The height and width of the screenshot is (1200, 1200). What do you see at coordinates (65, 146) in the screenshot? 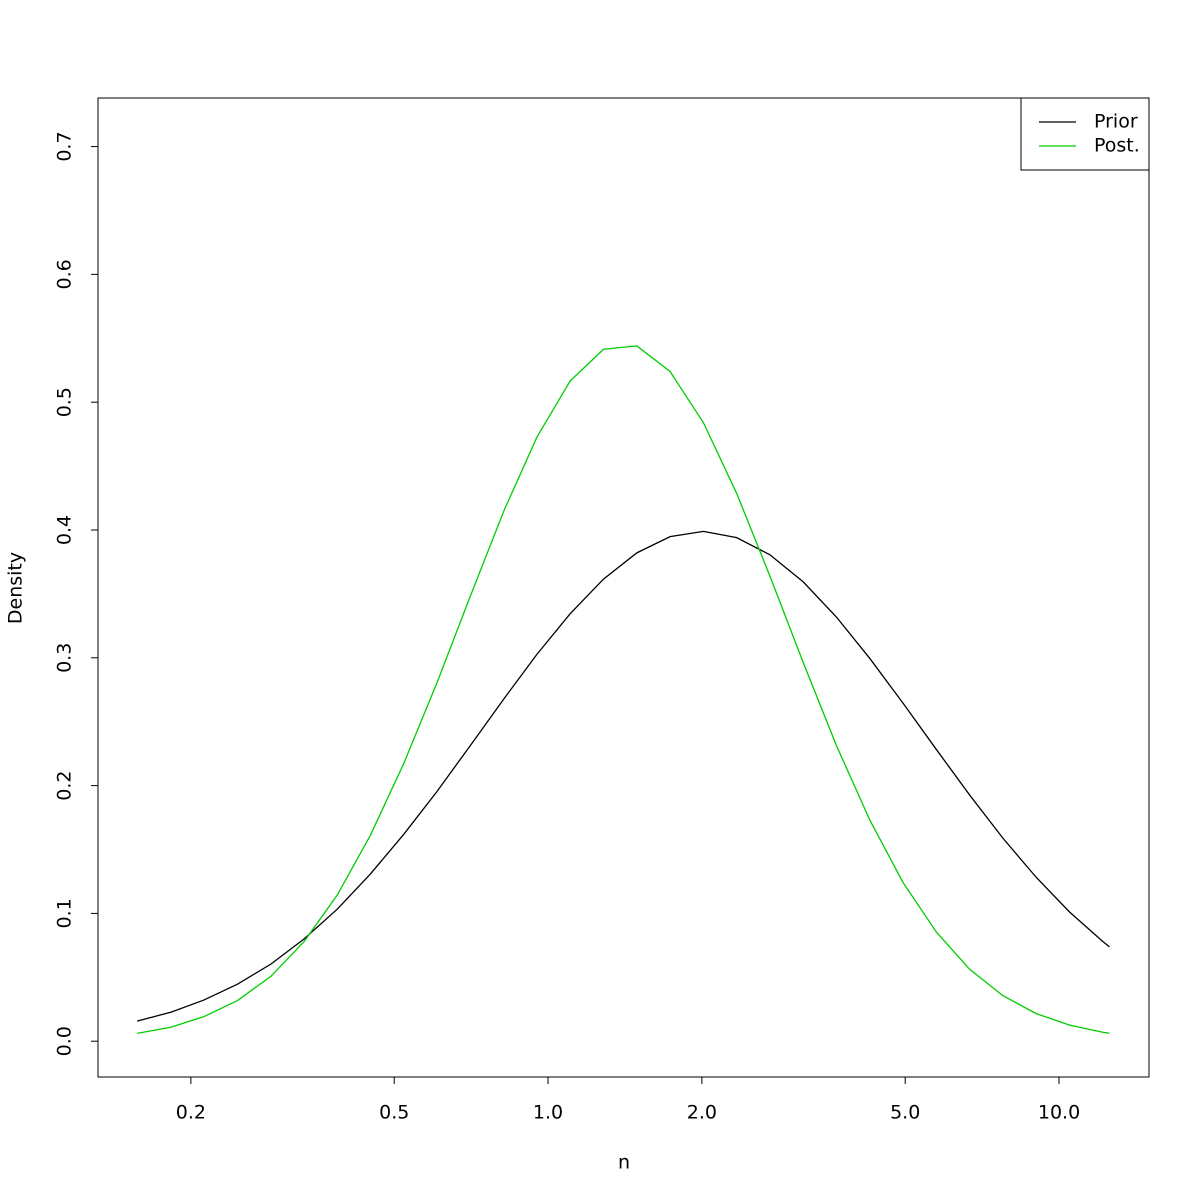
I see `y-tick-label: 0.7` at bounding box center [65, 146].